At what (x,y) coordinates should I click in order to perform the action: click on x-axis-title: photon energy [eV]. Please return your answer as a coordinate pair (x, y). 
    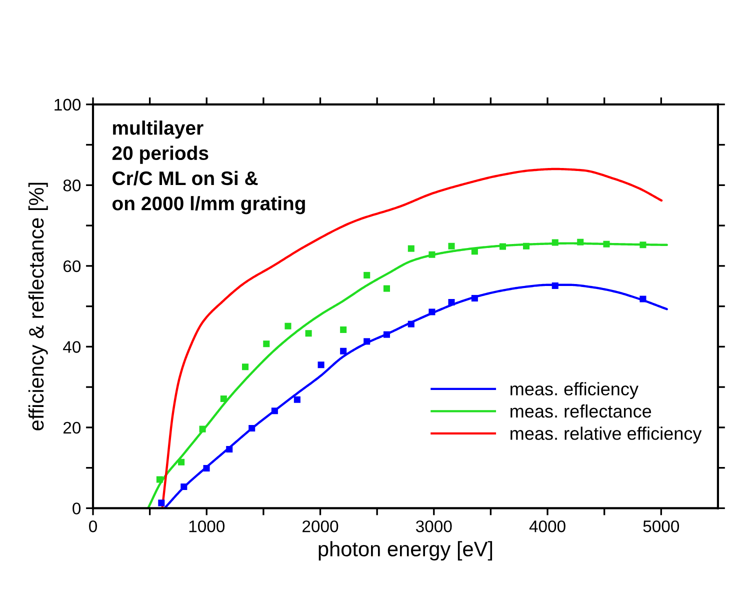
    Looking at the image, I should click on (405, 551).